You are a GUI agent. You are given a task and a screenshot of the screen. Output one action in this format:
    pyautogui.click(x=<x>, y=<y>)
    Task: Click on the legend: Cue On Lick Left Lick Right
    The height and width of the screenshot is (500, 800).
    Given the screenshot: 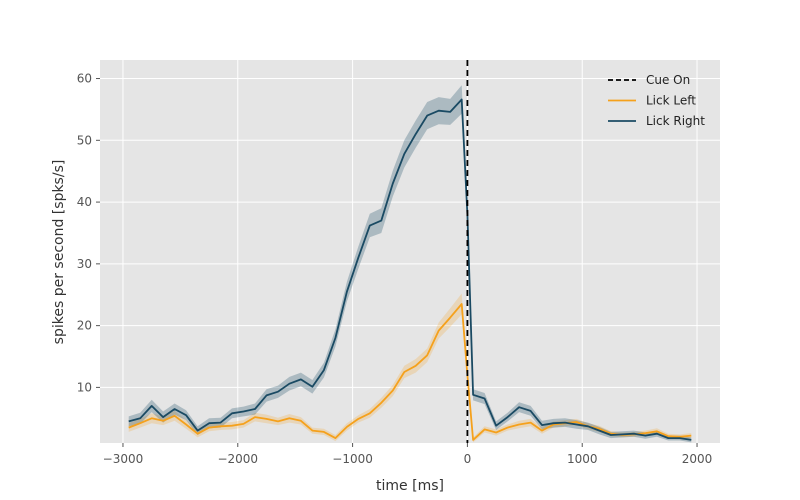 What is the action you would take?
    pyautogui.click(x=656, y=100)
    